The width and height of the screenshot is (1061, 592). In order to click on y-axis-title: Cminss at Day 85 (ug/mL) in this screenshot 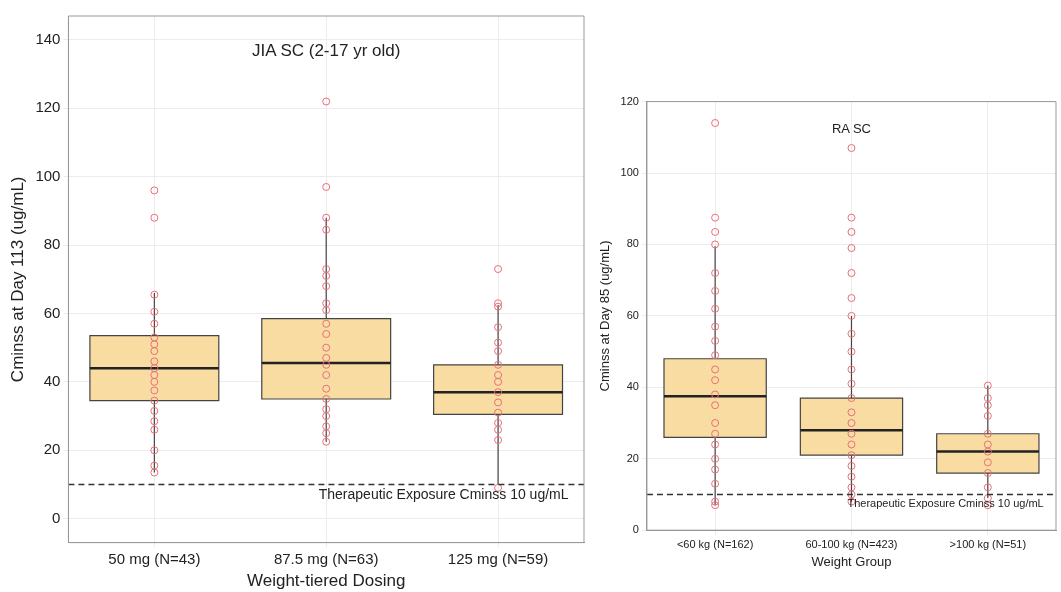, I will do `click(605, 316)`.